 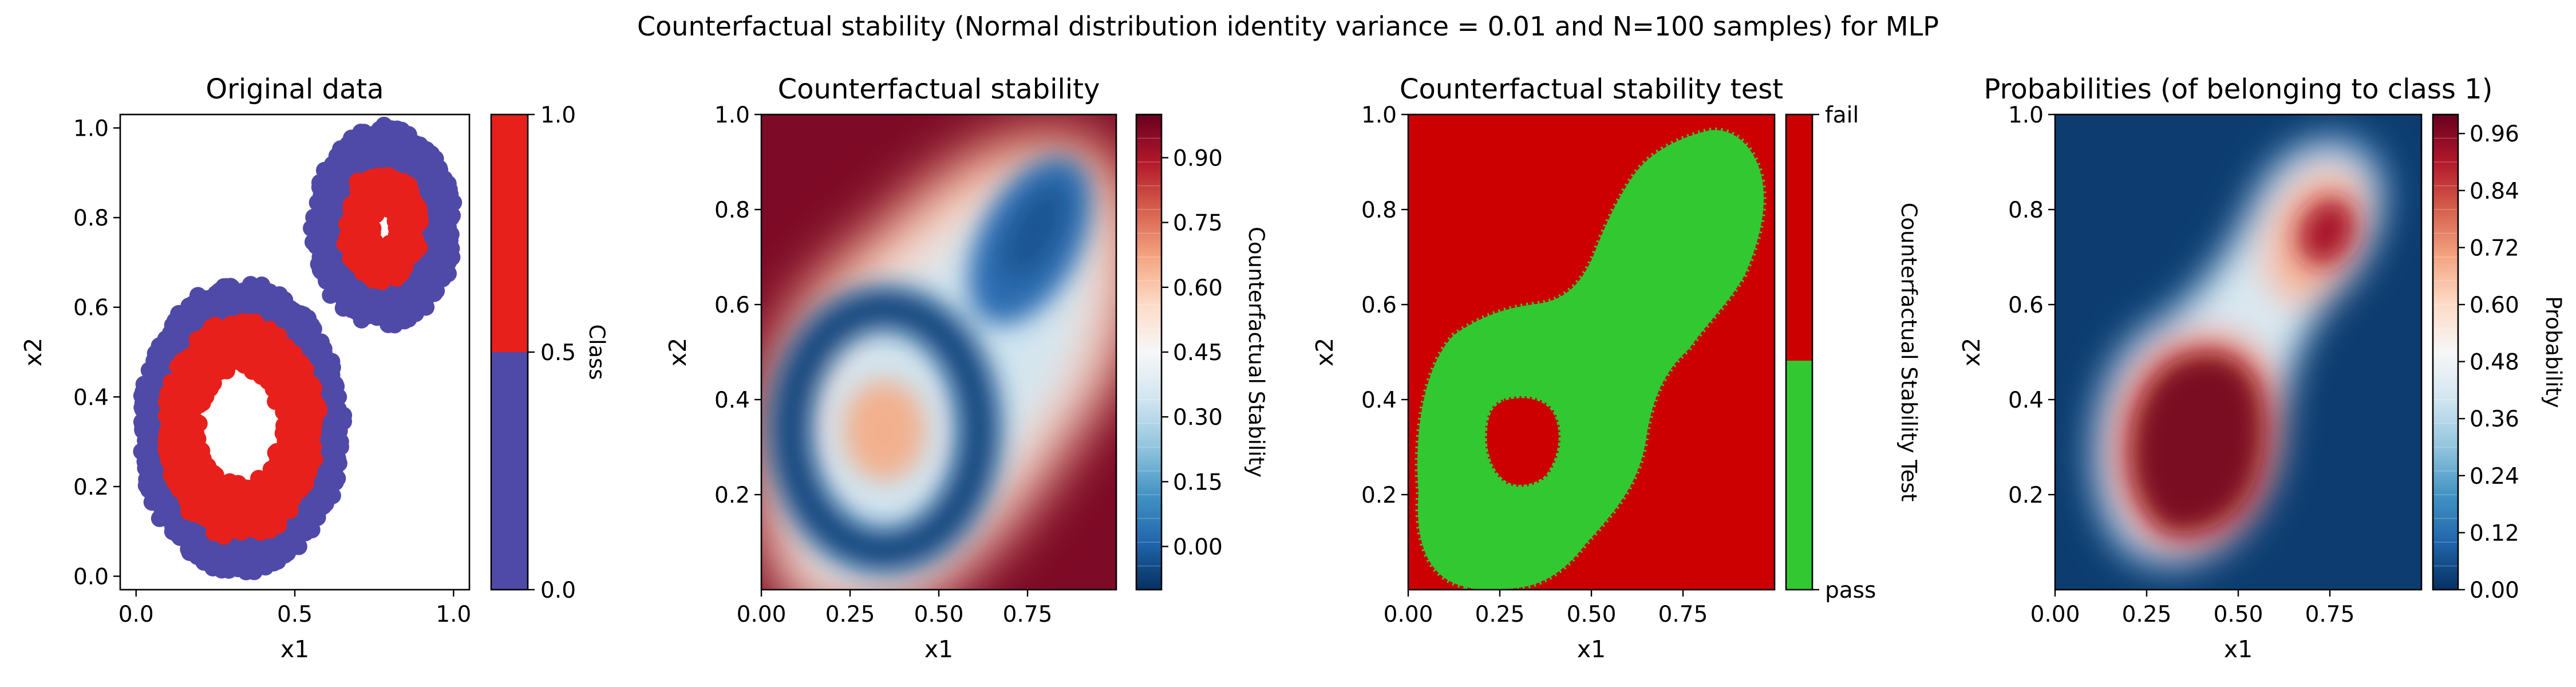 What do you see at coordinates (737, 305) in the screenshot?
I see `y-axis: 0.2 0.4 0.6 0.8 1.0` at bounding box center [737, 305].